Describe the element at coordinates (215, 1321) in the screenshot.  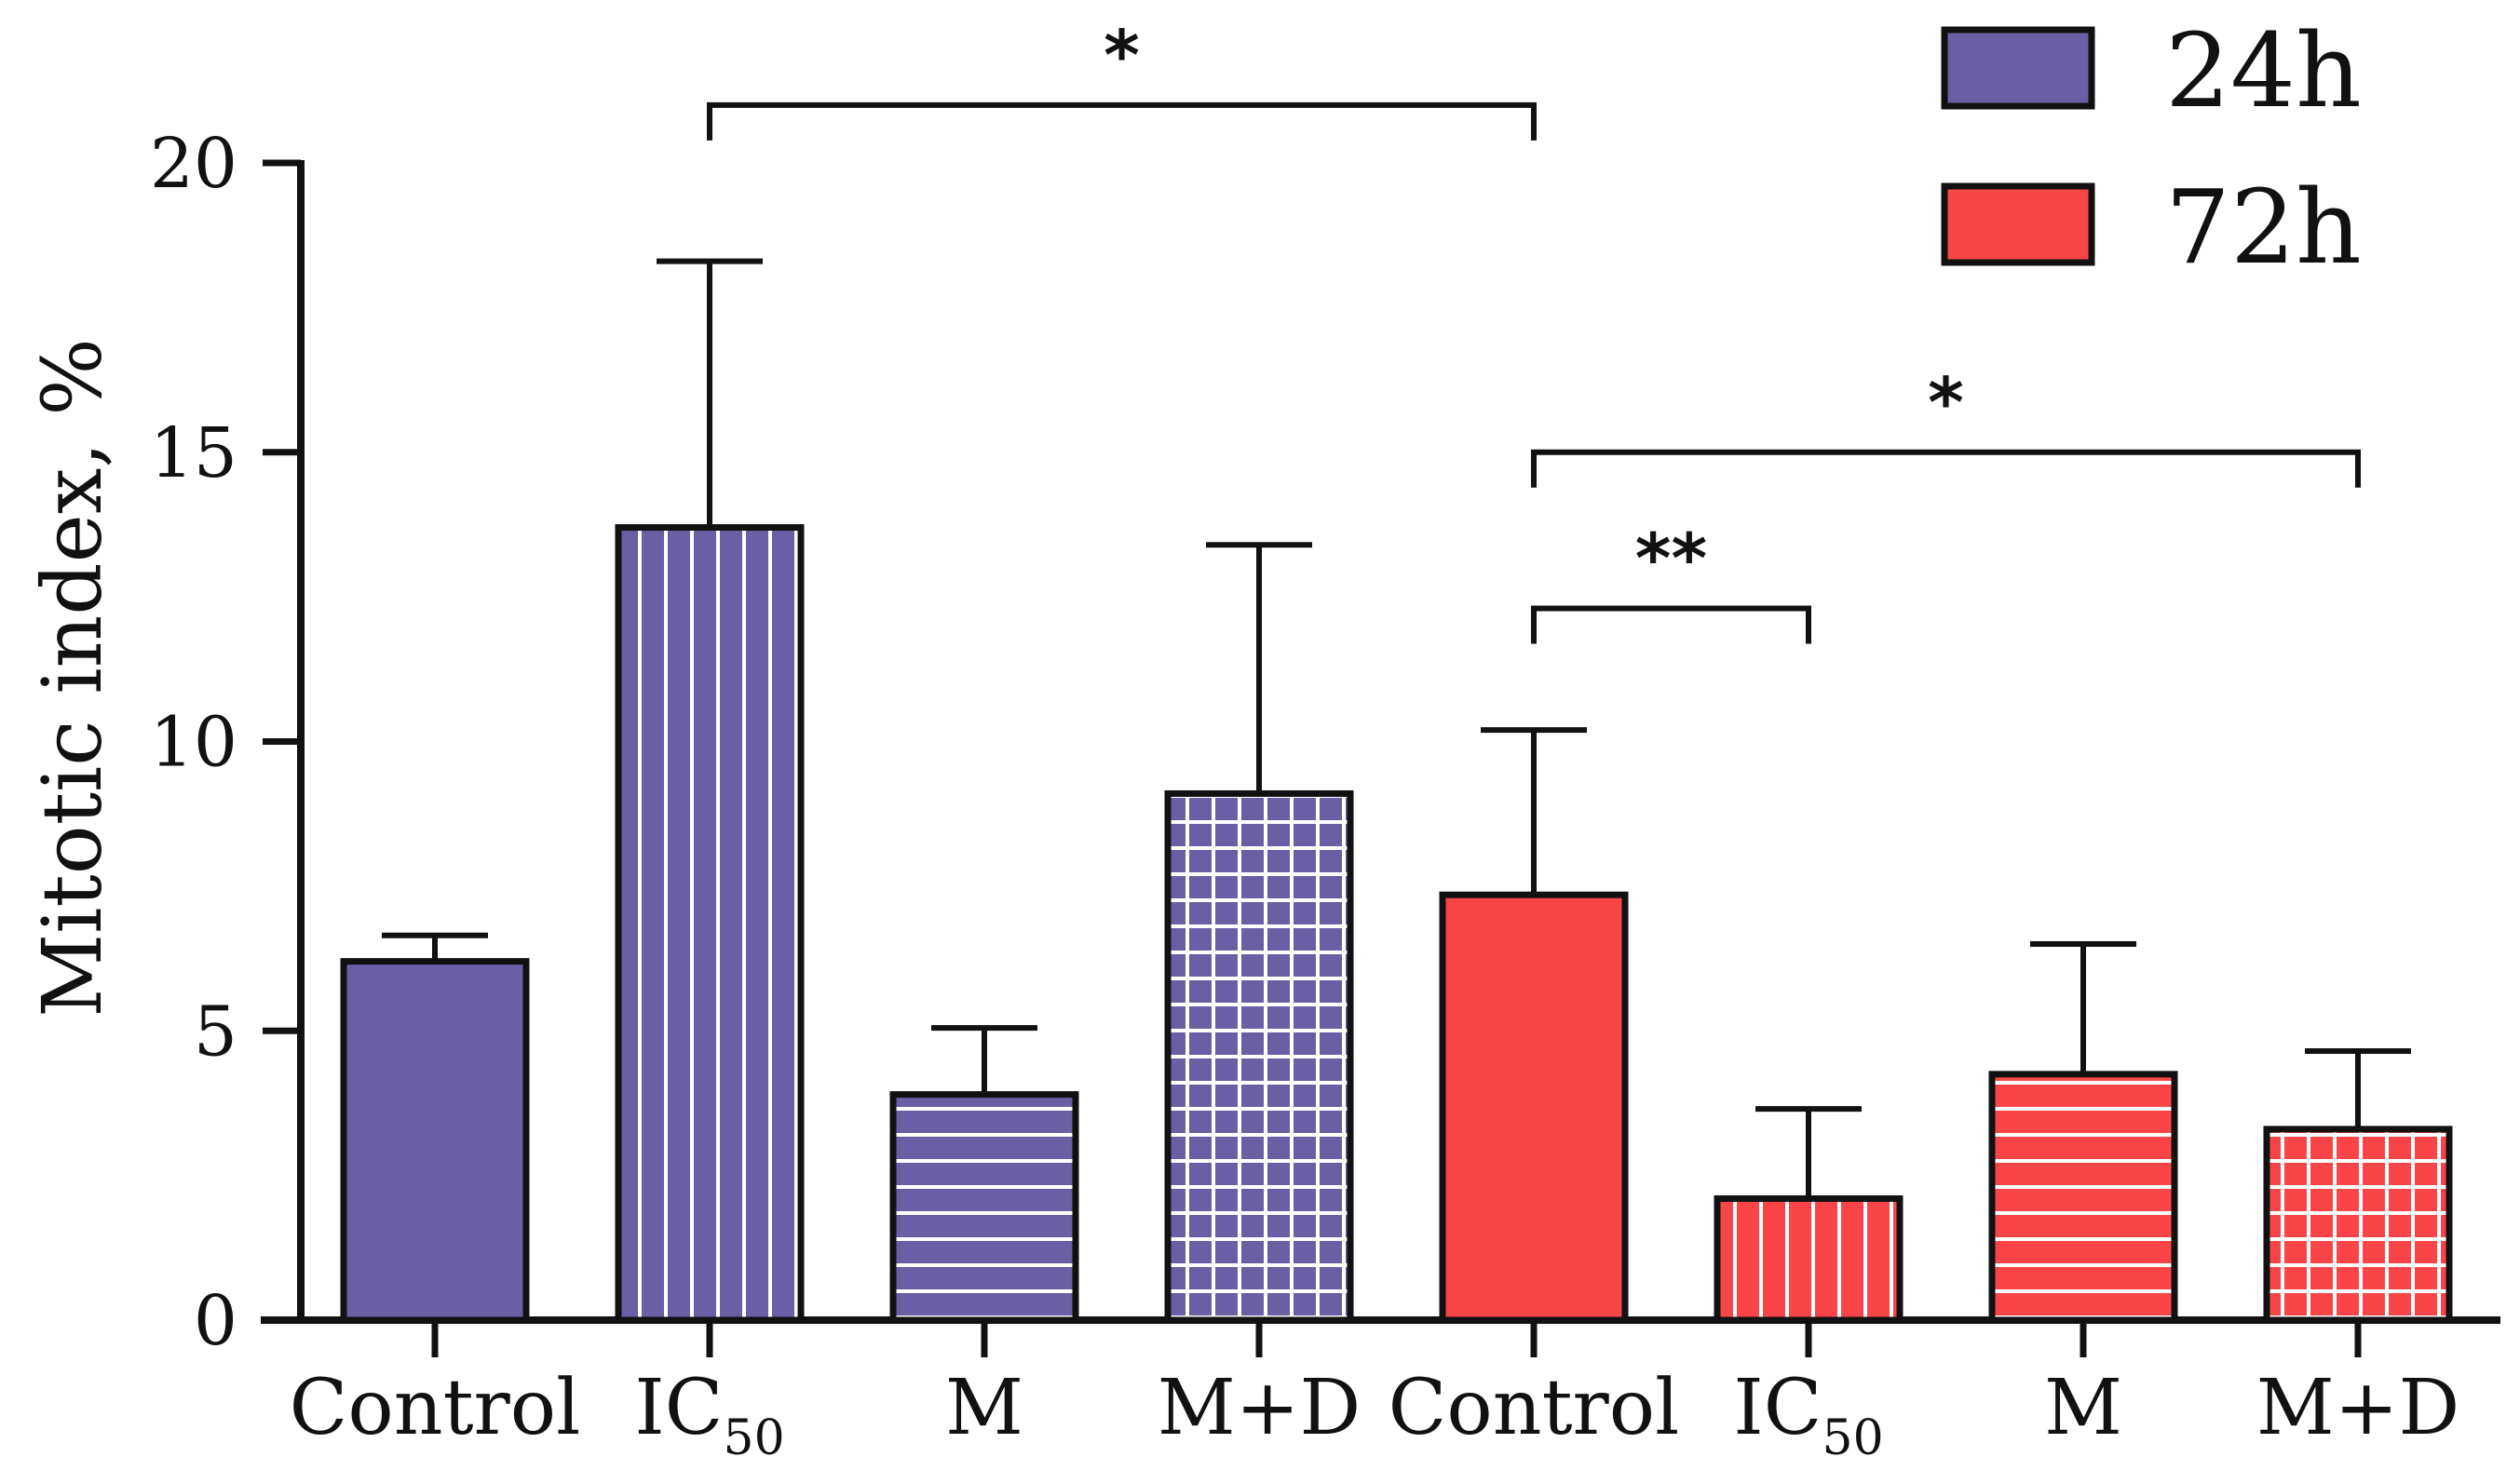
I see `y-tick-label: 0` at that location.